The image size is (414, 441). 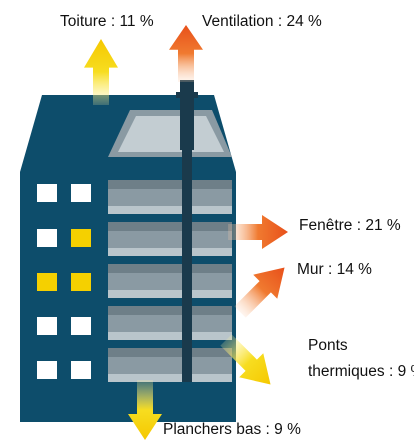 What do you see at coordinates (258, 232) in the screenshot?
I see `arrow-window` at bounding box center [258, 232].